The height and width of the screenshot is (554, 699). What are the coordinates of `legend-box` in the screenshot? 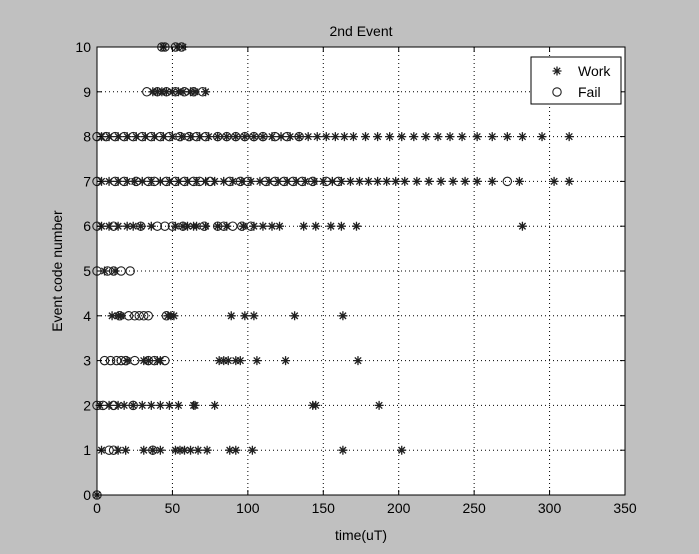 It's located at (576, 80).